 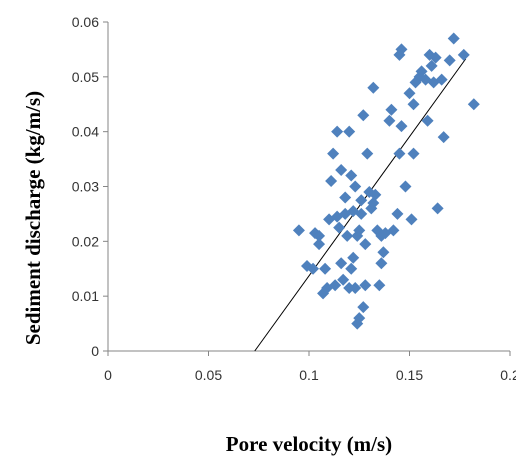 What do you see at coordinates (309, 444) in the screenshot?
I see `x-axis-title: Pore velocity (m/s)` at bounding box center [309, 444].